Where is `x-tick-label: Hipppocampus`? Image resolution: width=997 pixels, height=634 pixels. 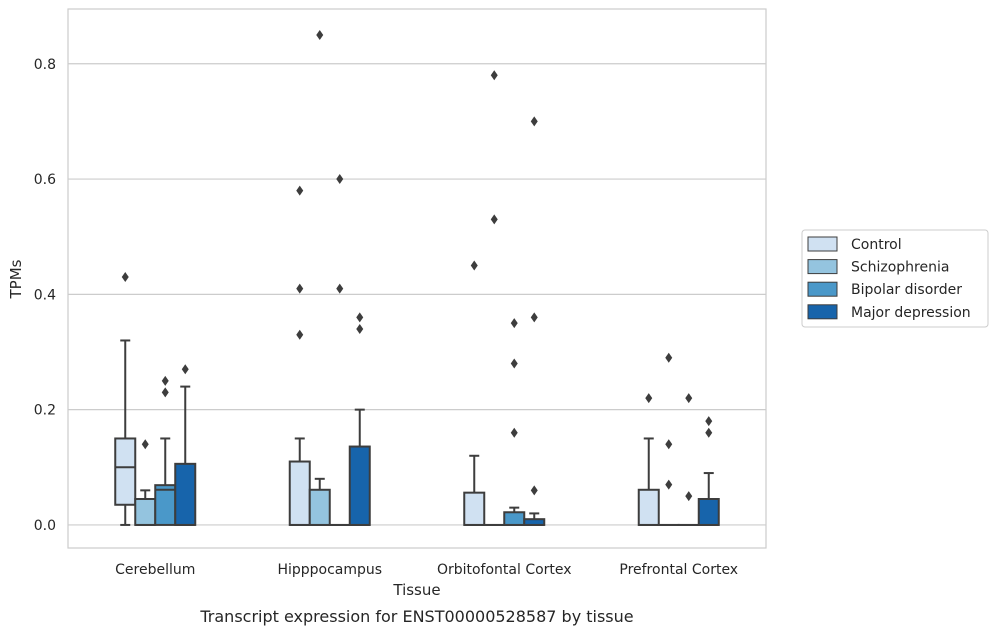
x-tick-label: Hipppocampus is located at coordinates (329, 570).